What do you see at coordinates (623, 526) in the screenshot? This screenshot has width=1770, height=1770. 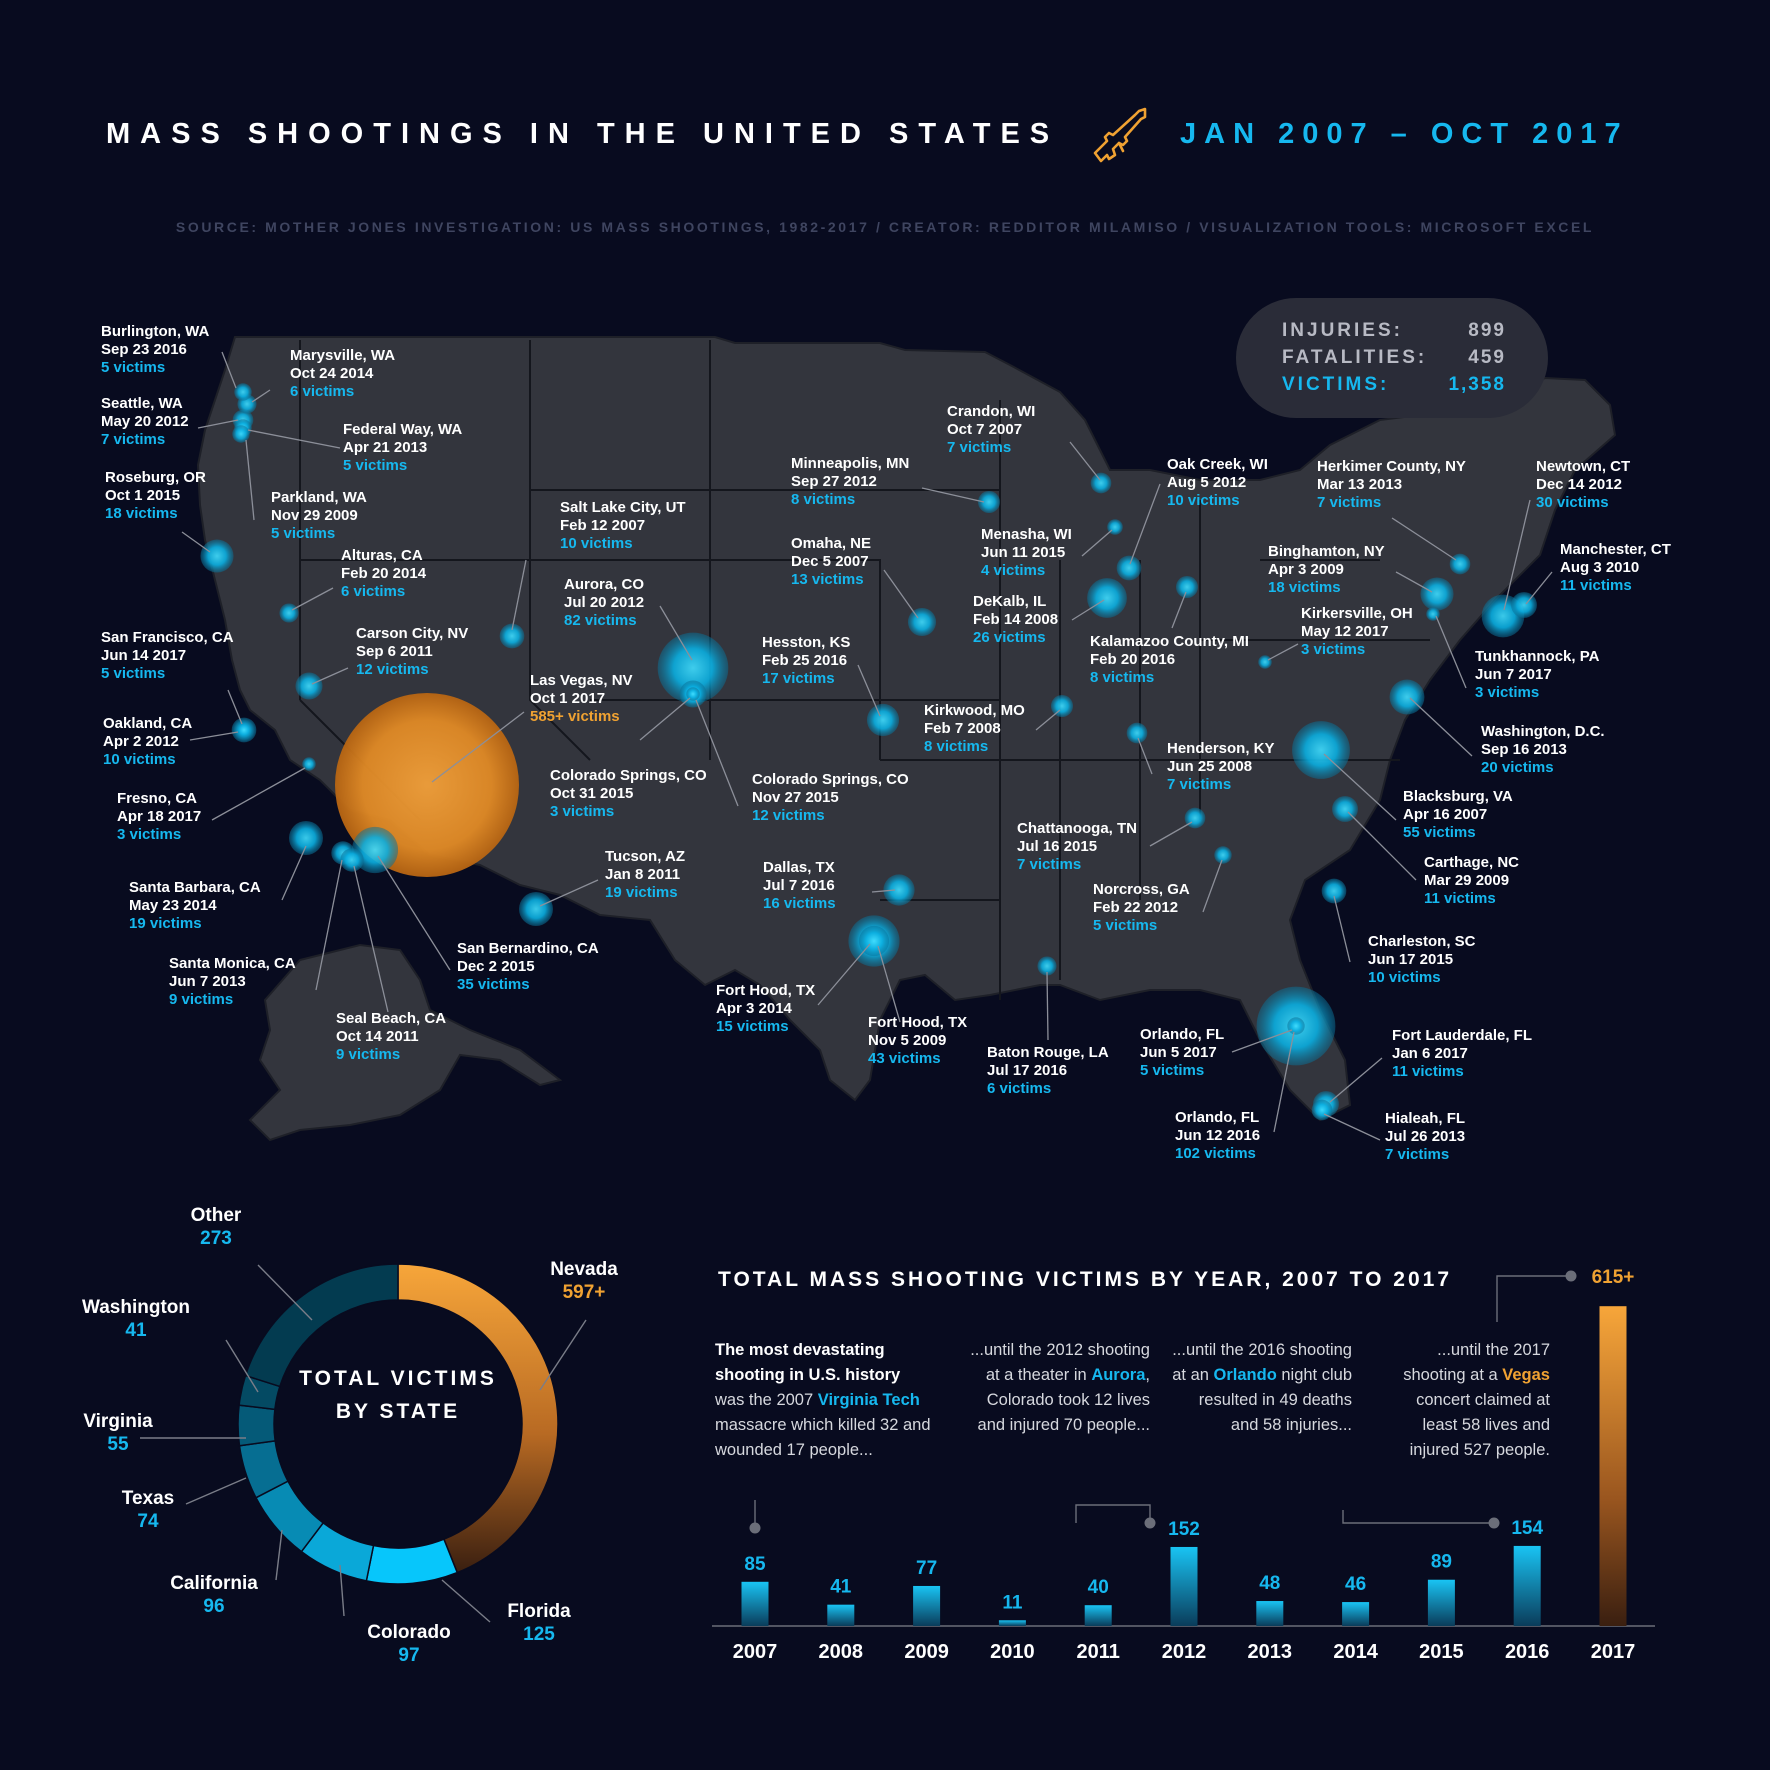 I see `label-saltlake: Salt Lake City, UT Feb 12 2007 10 victims` at bounding box center [623, 526].